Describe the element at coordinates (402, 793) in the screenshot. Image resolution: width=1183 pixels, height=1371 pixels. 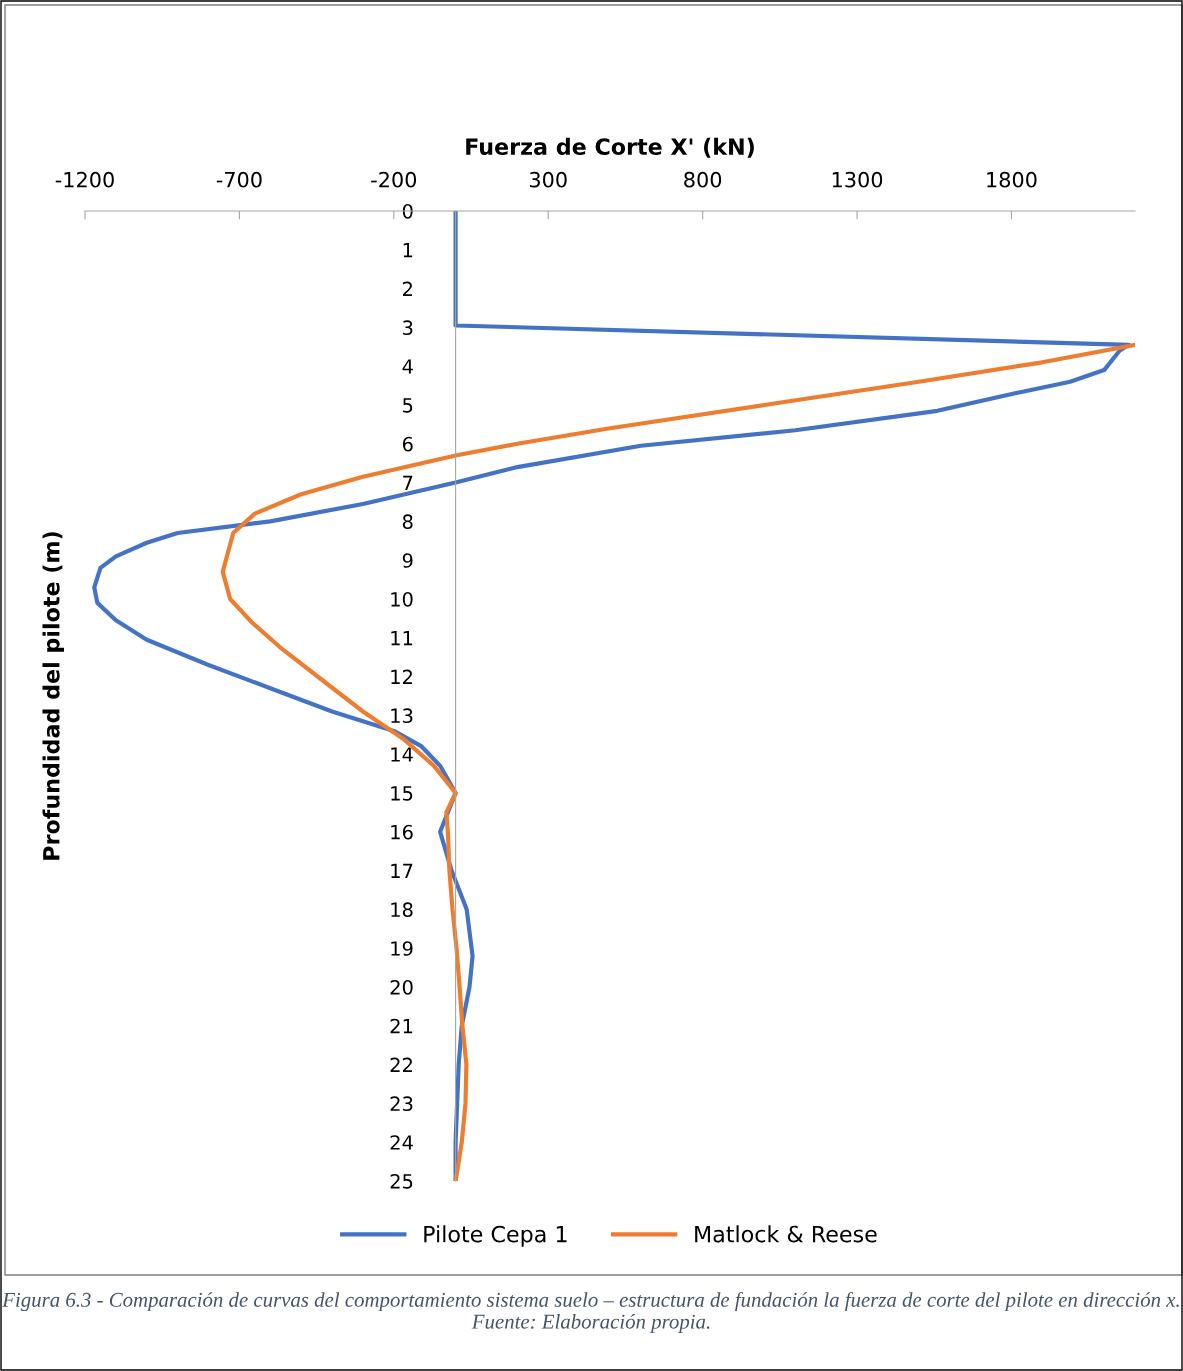
I see `y-tick-label: 15` at that location.